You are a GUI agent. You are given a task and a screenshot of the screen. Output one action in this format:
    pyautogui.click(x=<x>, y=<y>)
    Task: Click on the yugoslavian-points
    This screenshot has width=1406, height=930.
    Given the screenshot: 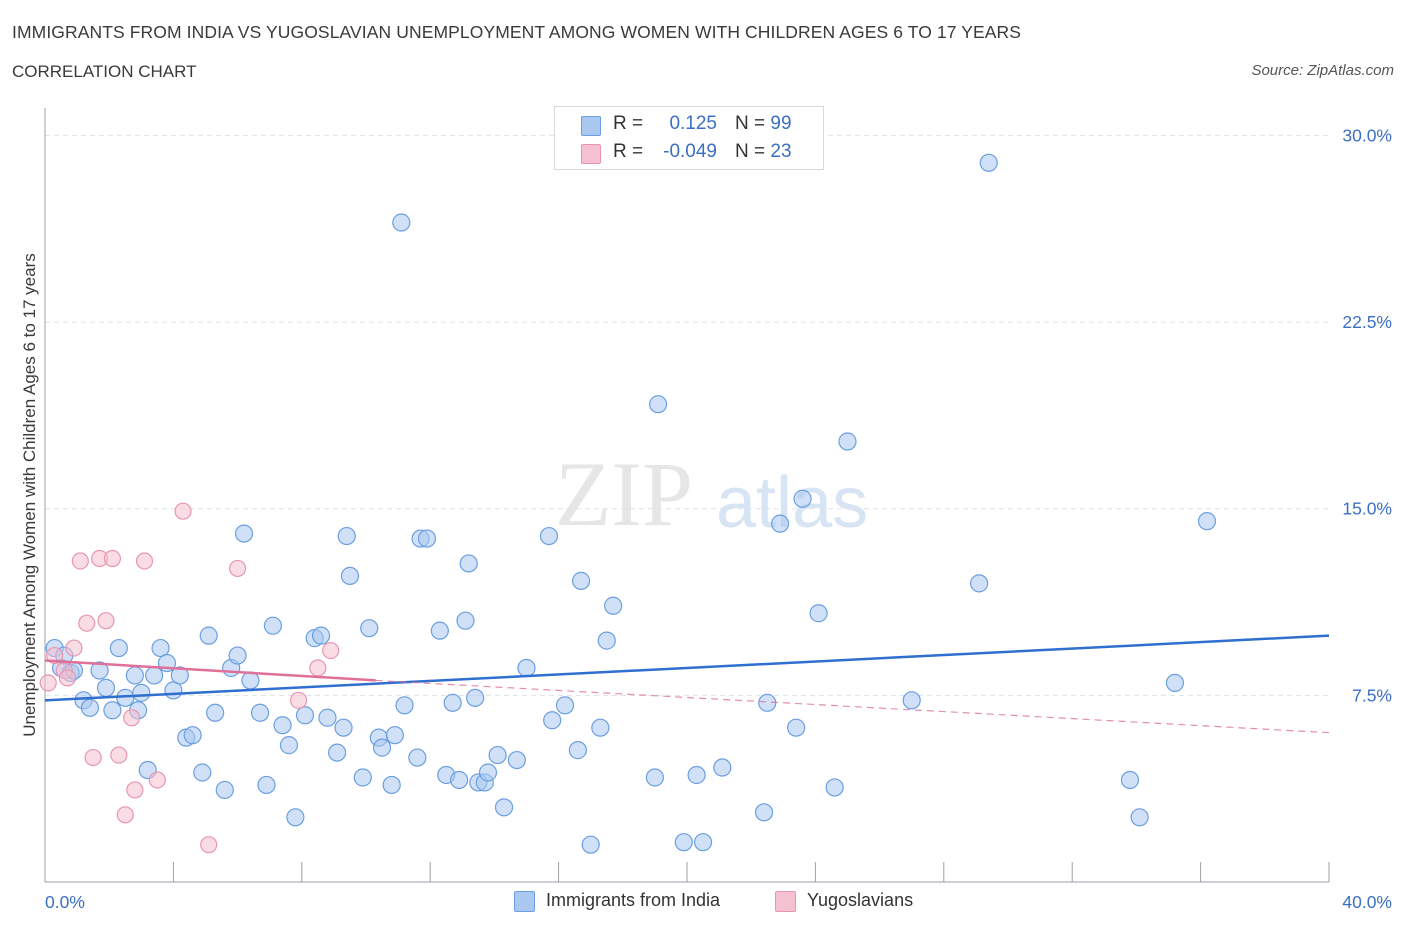 What is the action you would take?
    pyautogui.click(x=189, y=678)
    